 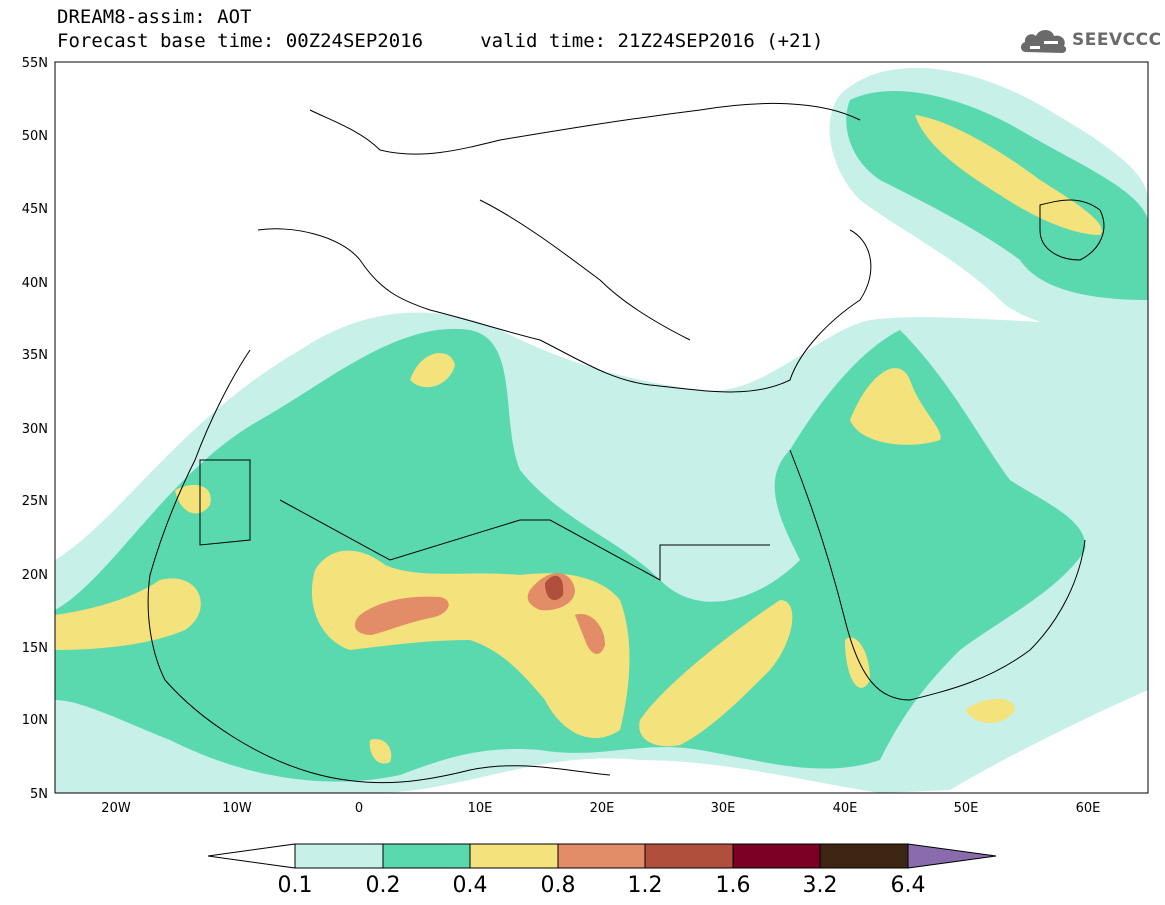 I want to click on y-tick-label: 45N, so click(x=35, y=209).